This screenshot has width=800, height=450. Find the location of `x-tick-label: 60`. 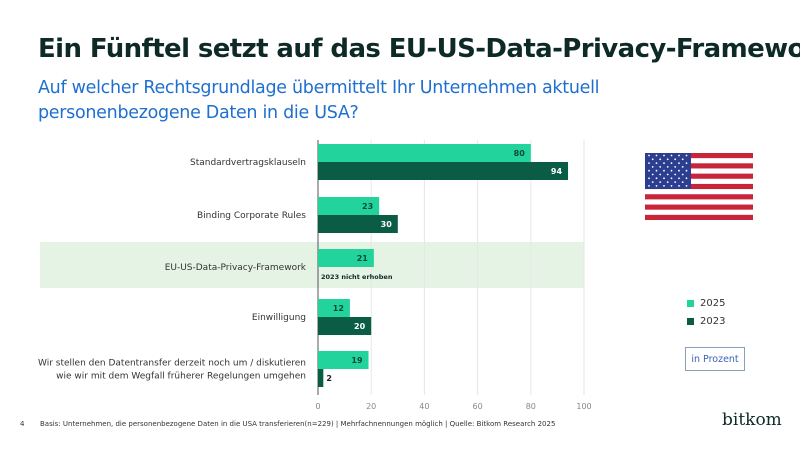

x-tick-label: 60 is located at coordinates (478, 406).